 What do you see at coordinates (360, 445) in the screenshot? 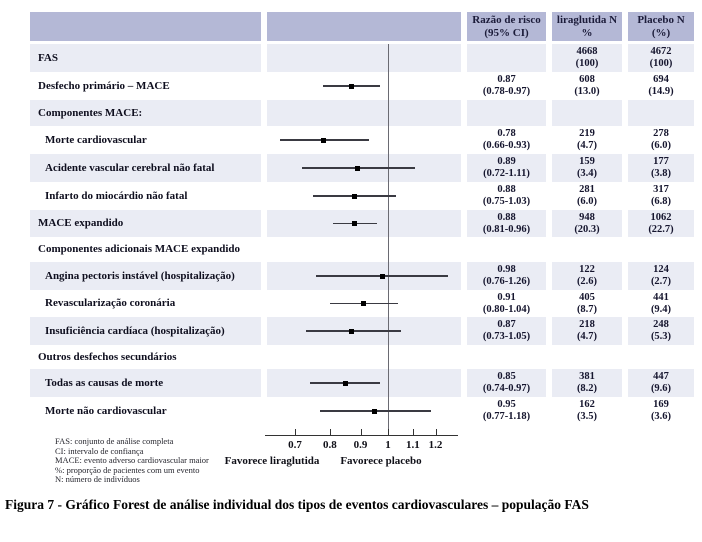
I see `x-axis-tick-label: 0.9` at bounding box center [360, 445].